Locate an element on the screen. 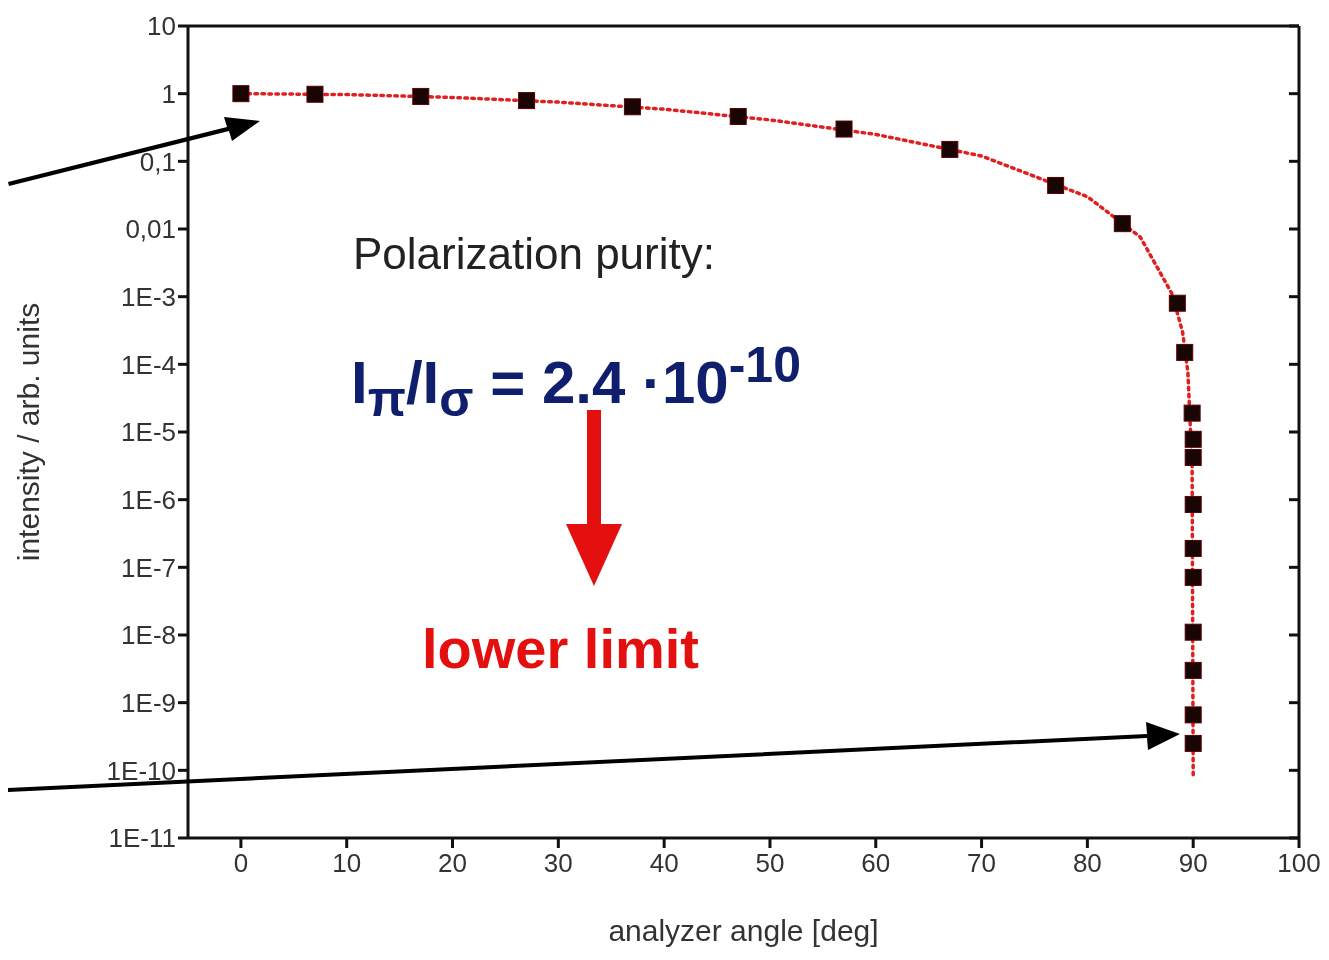  annotation: Polarization purity: is located at coordinates (534, 254).